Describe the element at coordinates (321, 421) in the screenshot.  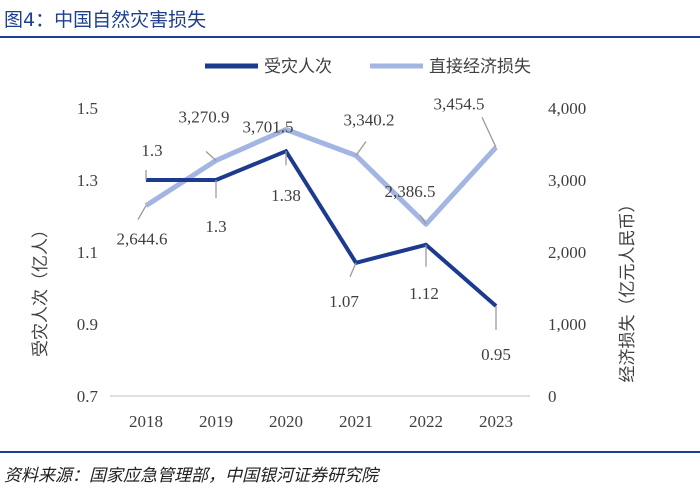
I see `x-ticks: 2018 2019 2020 2021 2022 2023` at that location.